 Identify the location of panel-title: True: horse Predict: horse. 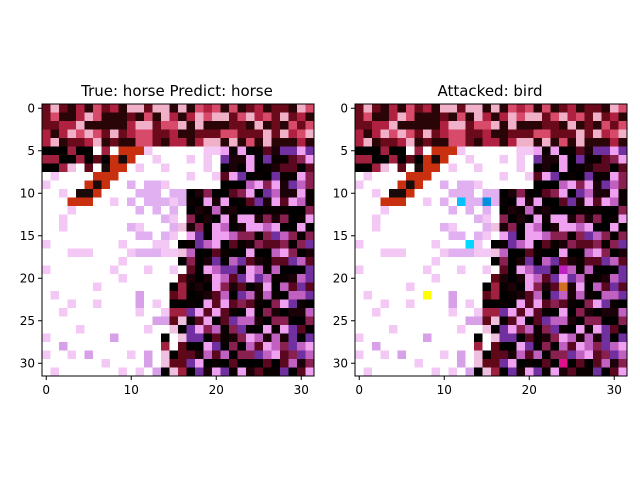
(176, 91).